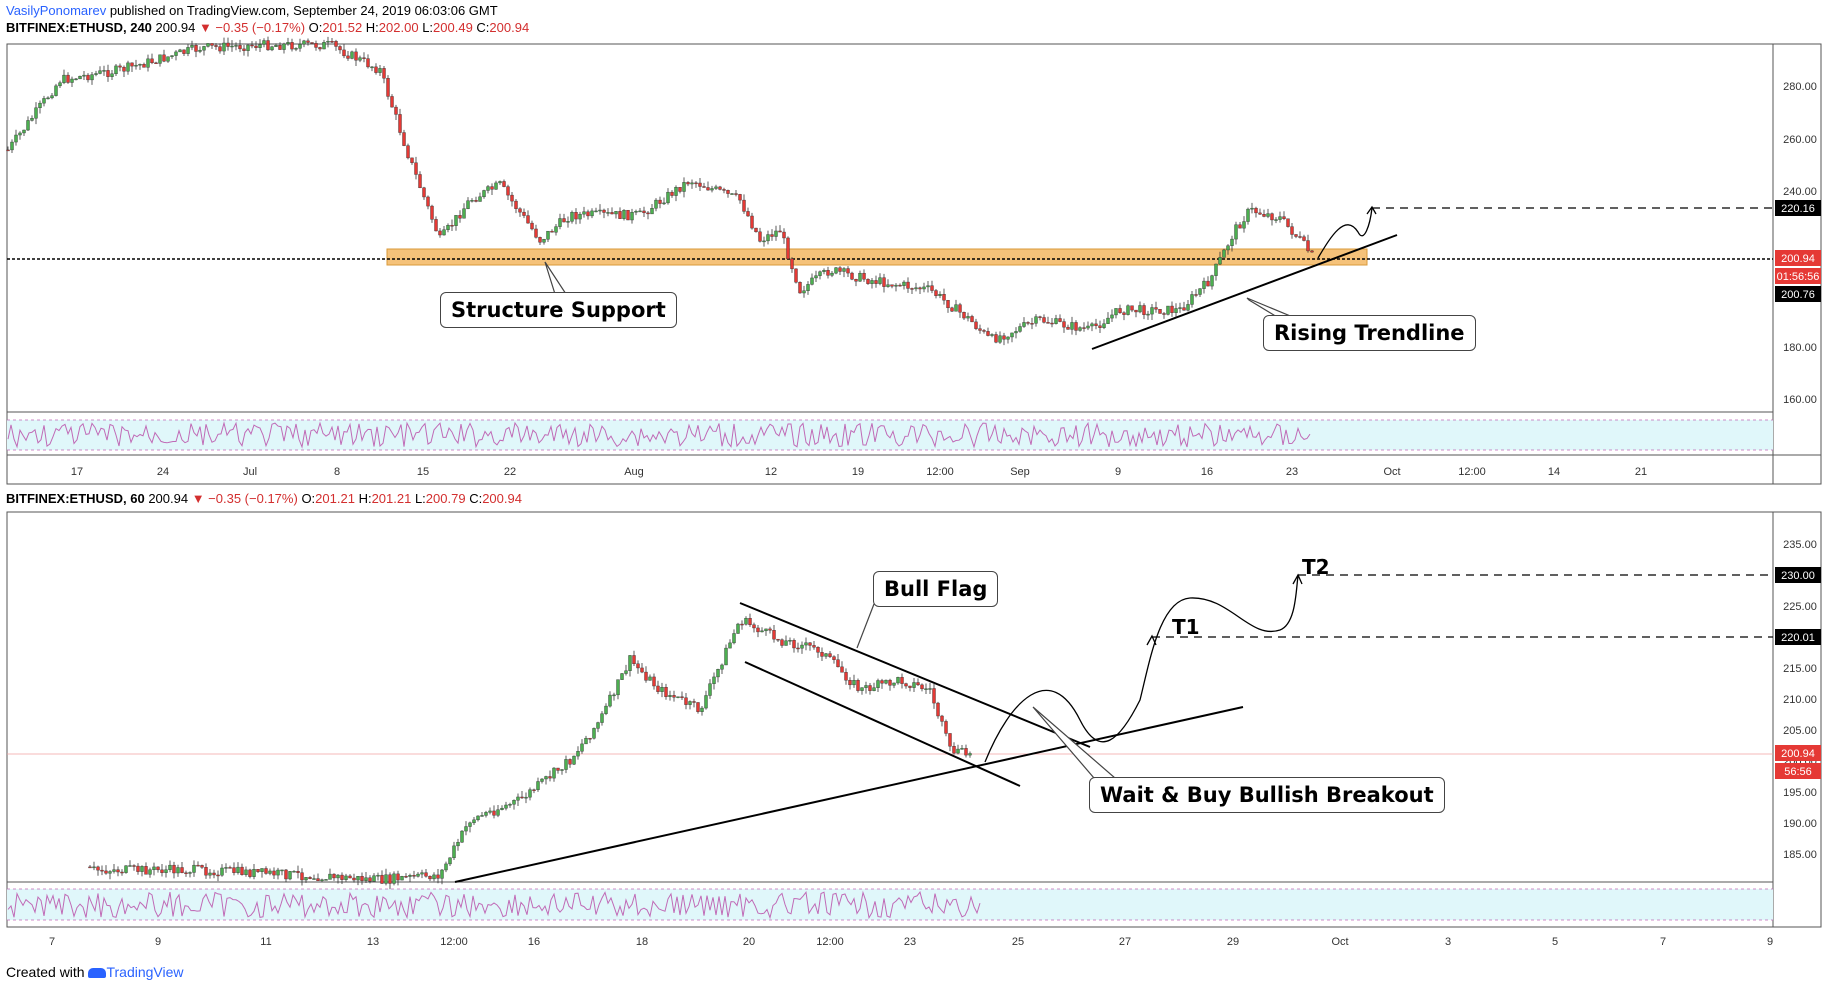 The width and height of the screenshot is (1828, 990). Describe the element at coordinates (558, 310) in the screenshot. I see `structure-support-label: Structure Support` at that location.